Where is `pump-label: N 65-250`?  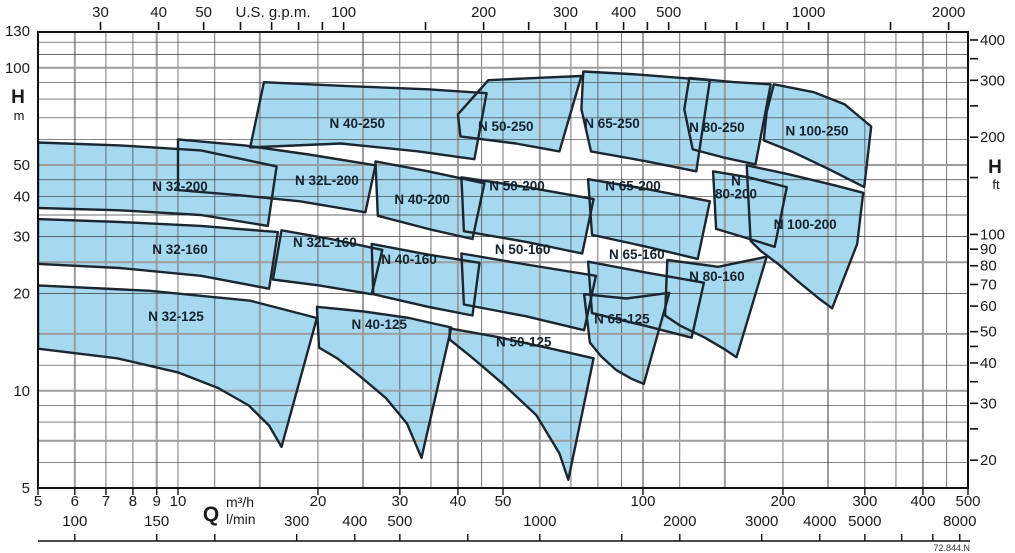 pump-label: N 65-250 is located at coordinates (612, 123).